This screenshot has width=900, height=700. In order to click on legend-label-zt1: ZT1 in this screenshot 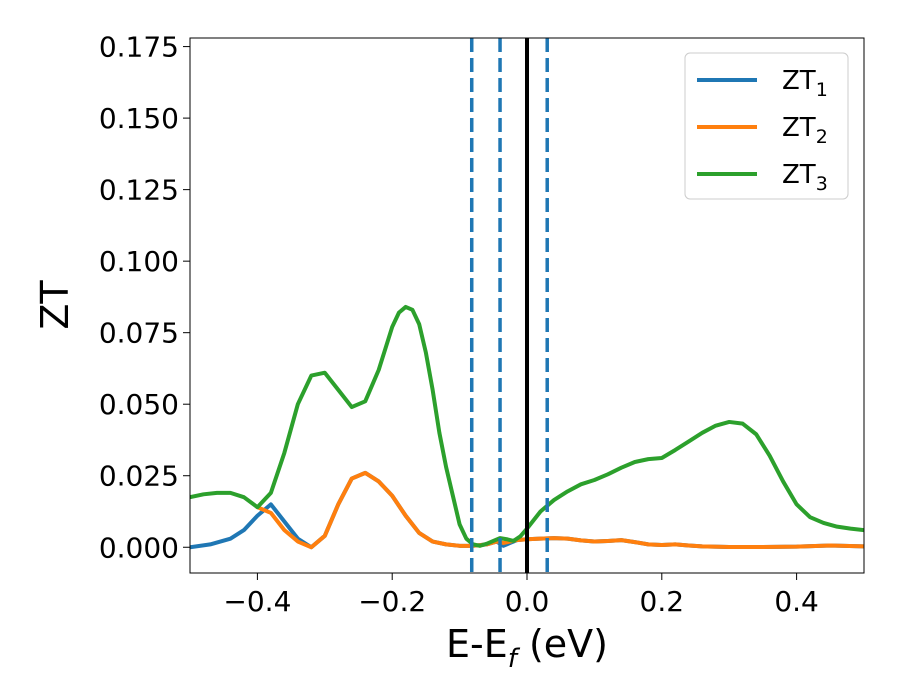, I will do `click(805, 83)`.